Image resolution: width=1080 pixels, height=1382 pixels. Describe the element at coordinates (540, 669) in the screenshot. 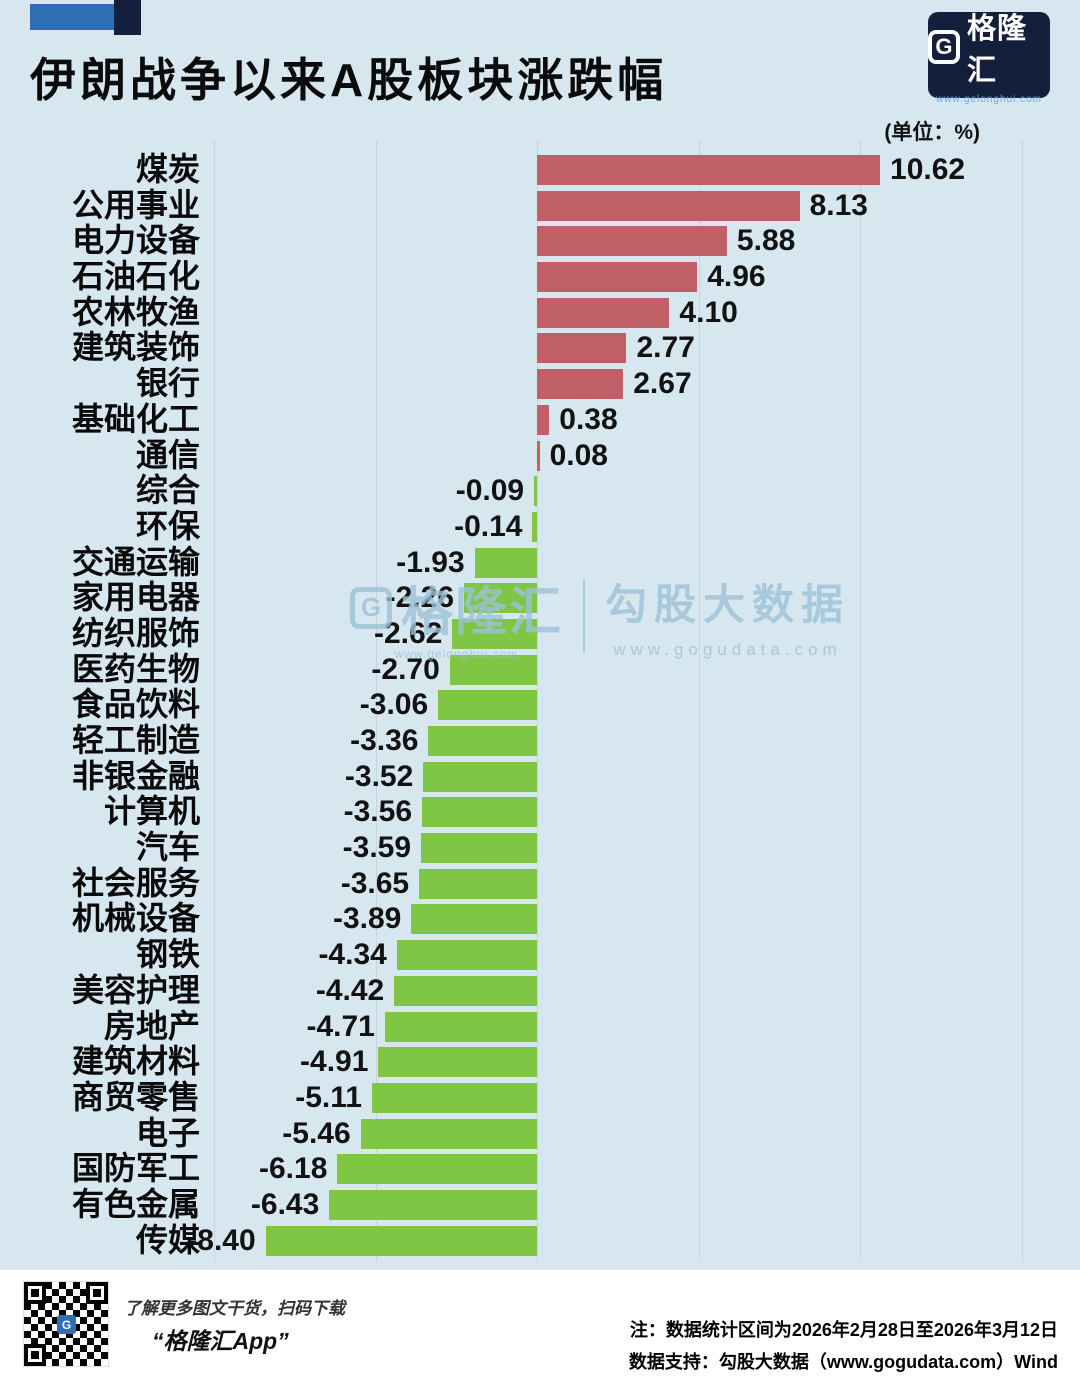

I see `bar-row: 医药生物 -2.70` at that location.